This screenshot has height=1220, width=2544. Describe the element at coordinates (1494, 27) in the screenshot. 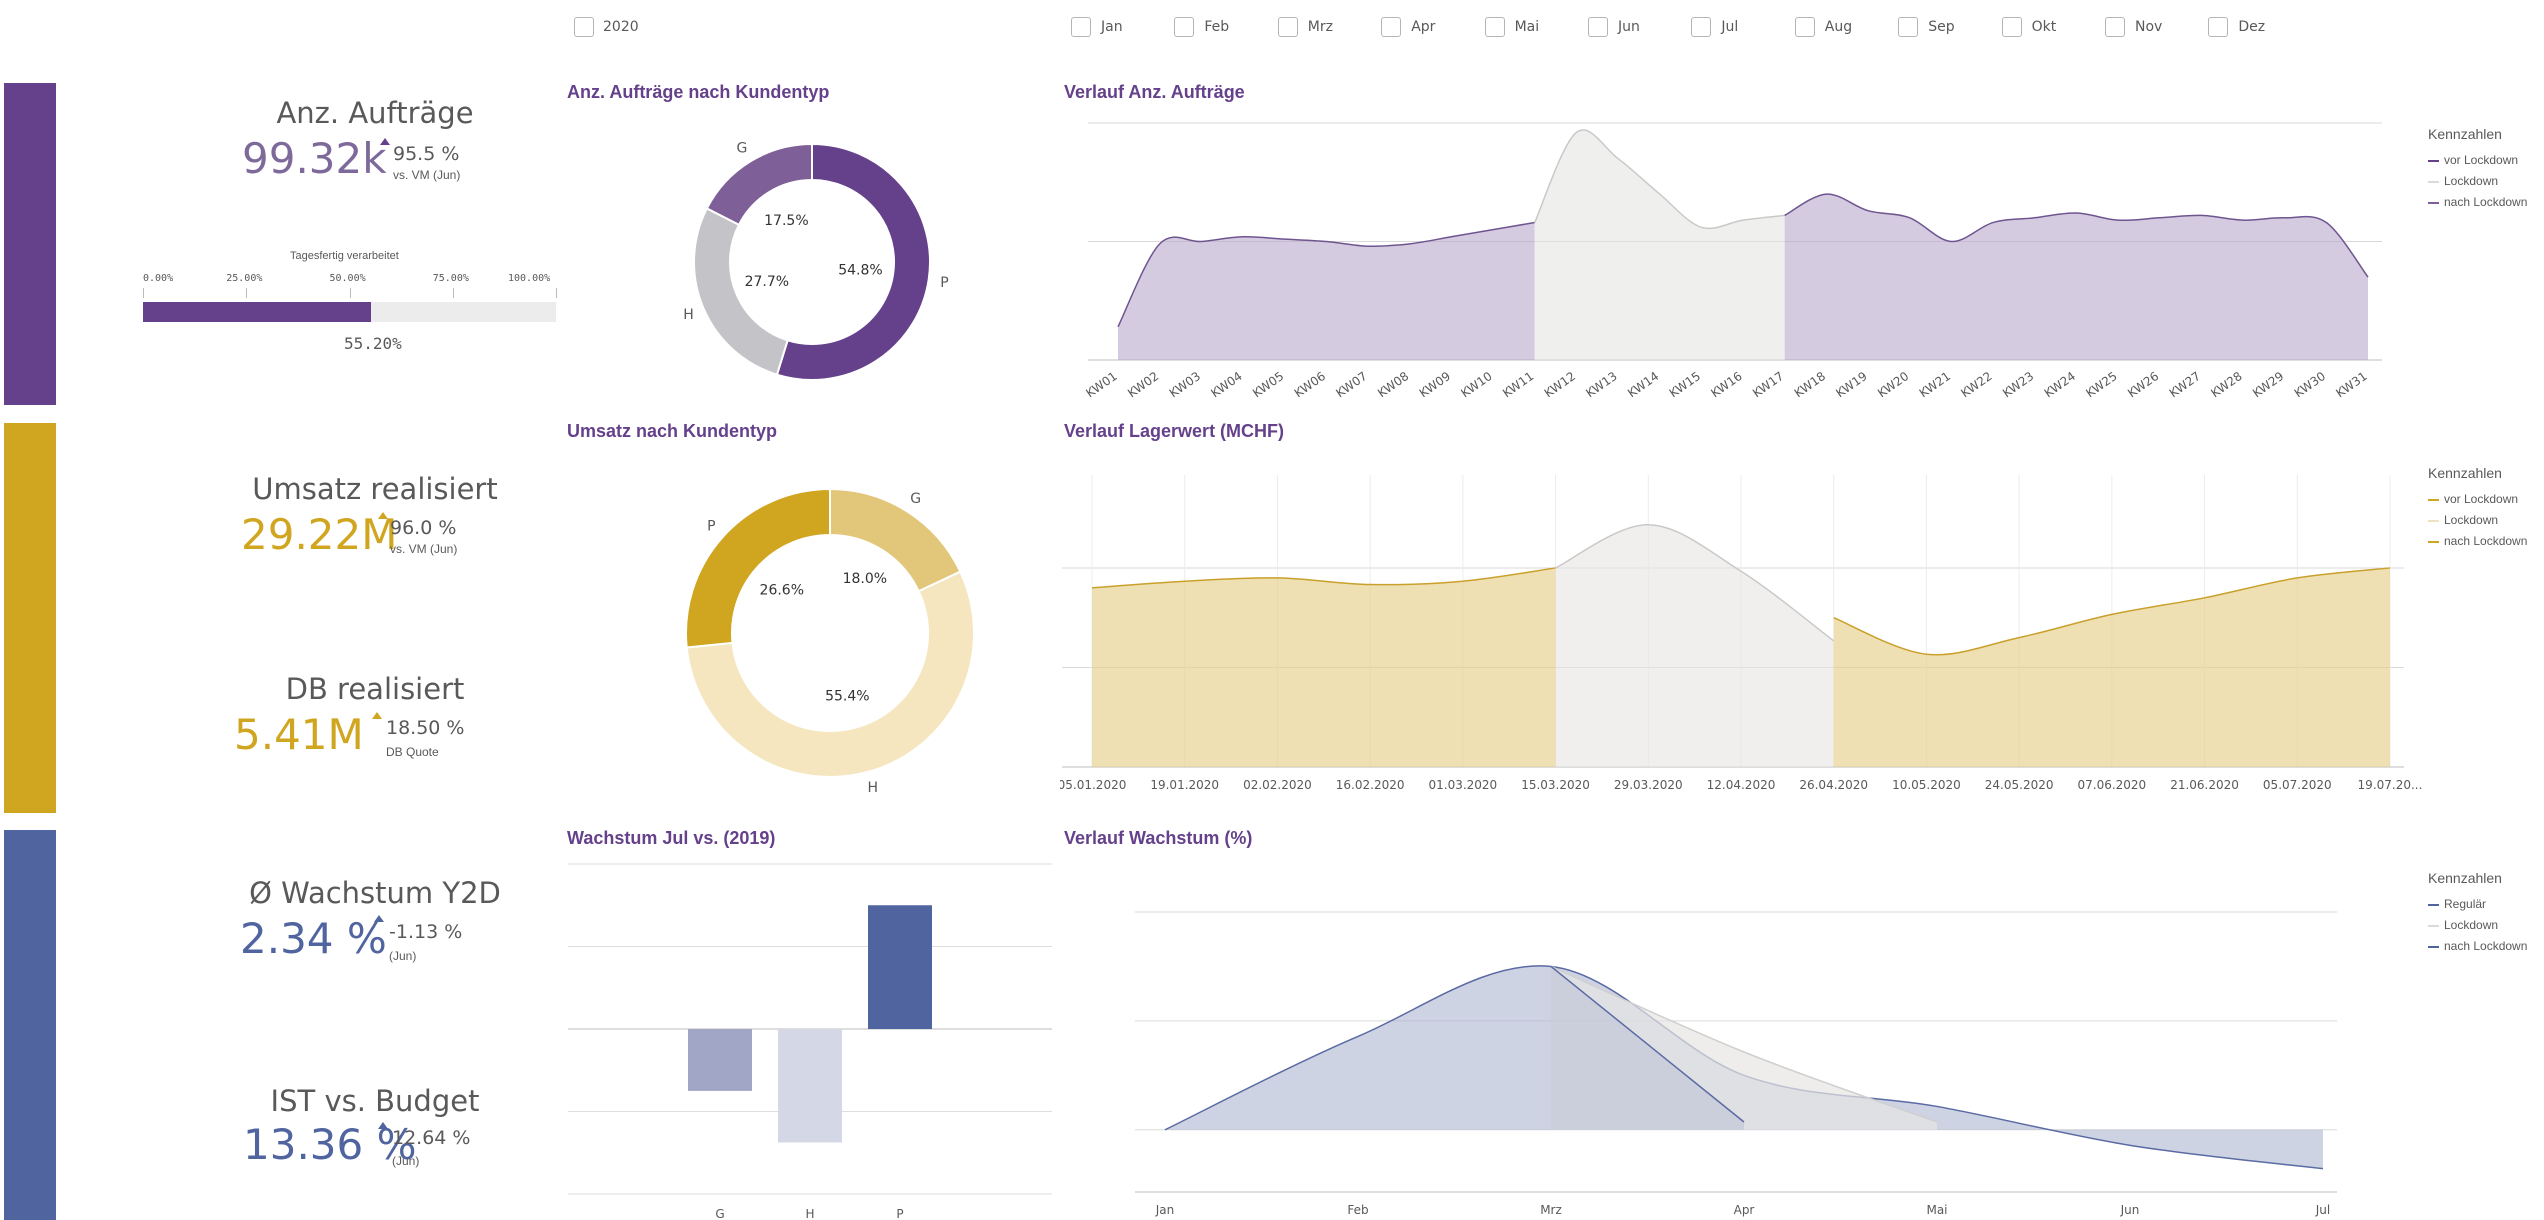

I see `month-checkbox-mai` at that location.